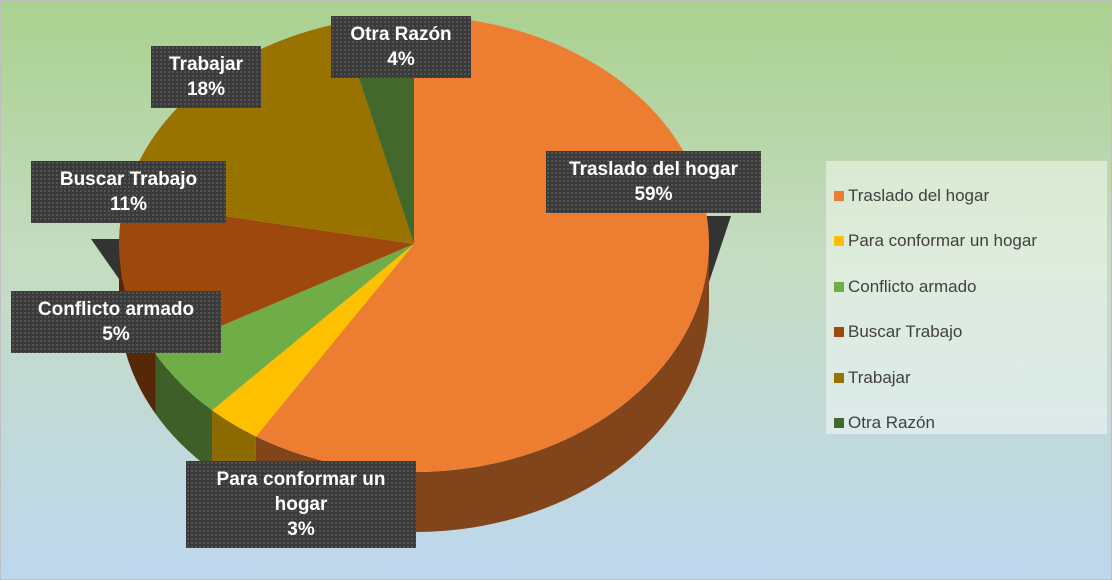 This screenshot has width=1112, height=580. Describe the element at coordinates (879, 377) in the screenshot. I see `legend-label: Trabajar` at that location.